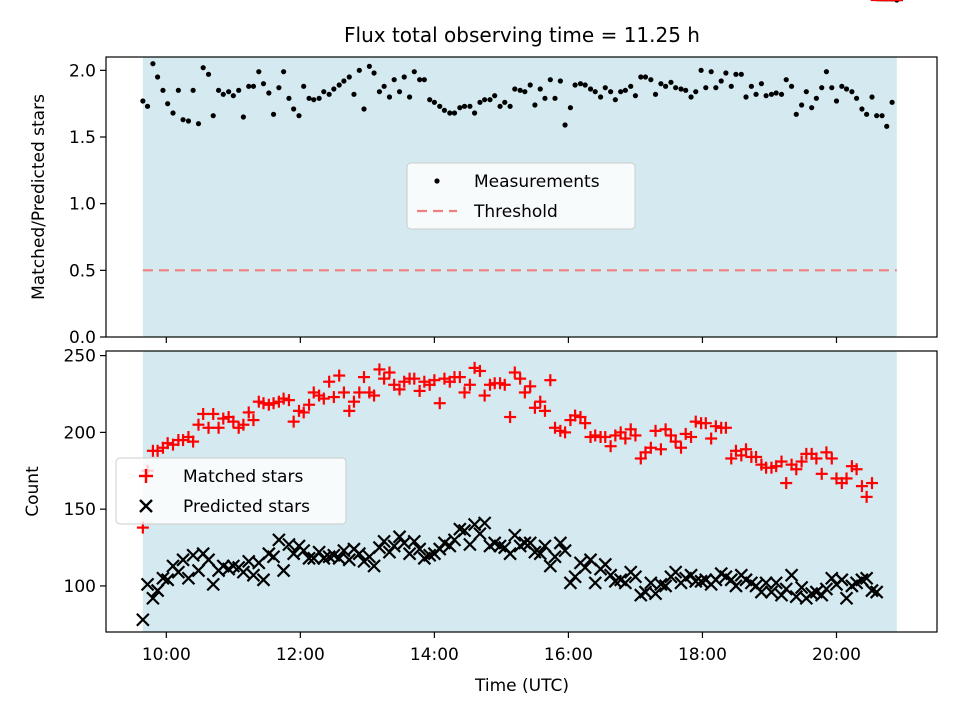  I want to click on x-tick-label: 12:00, so click(300, 655).